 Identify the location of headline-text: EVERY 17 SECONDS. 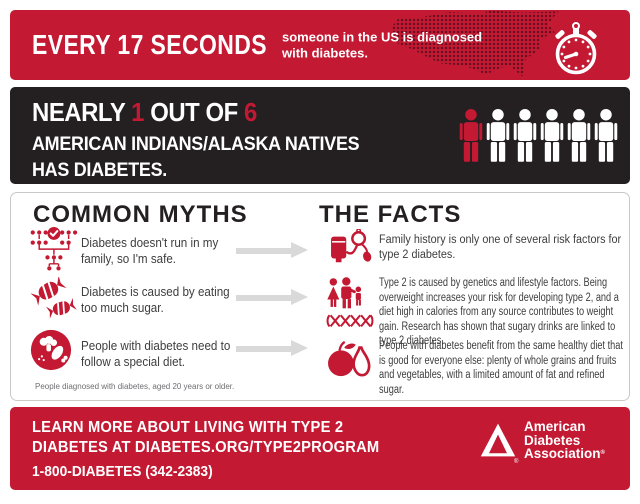
(149, 44).